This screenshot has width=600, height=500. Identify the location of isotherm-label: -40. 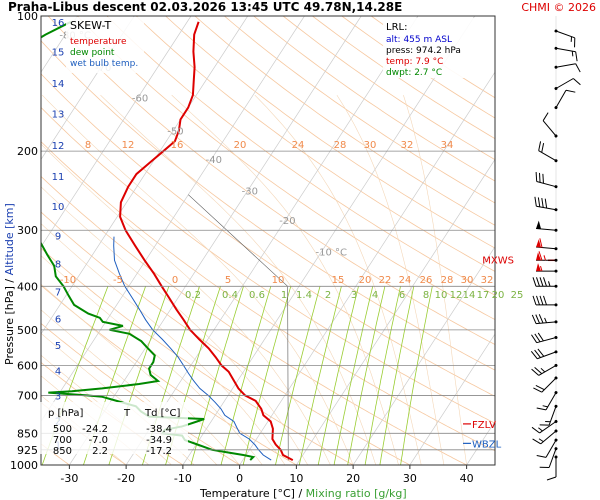
(214, 160).